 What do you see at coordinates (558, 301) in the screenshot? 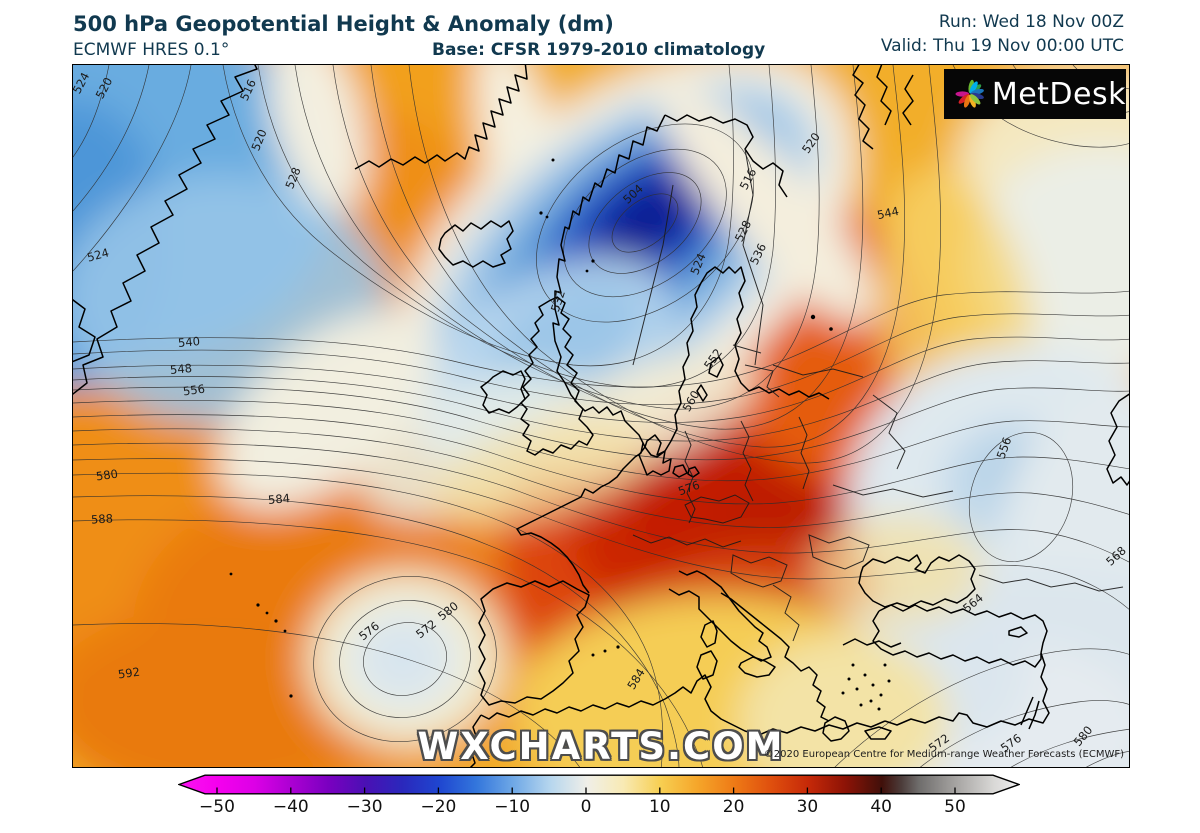
I see `contour-label: 532` at bounding box center [558, 301].